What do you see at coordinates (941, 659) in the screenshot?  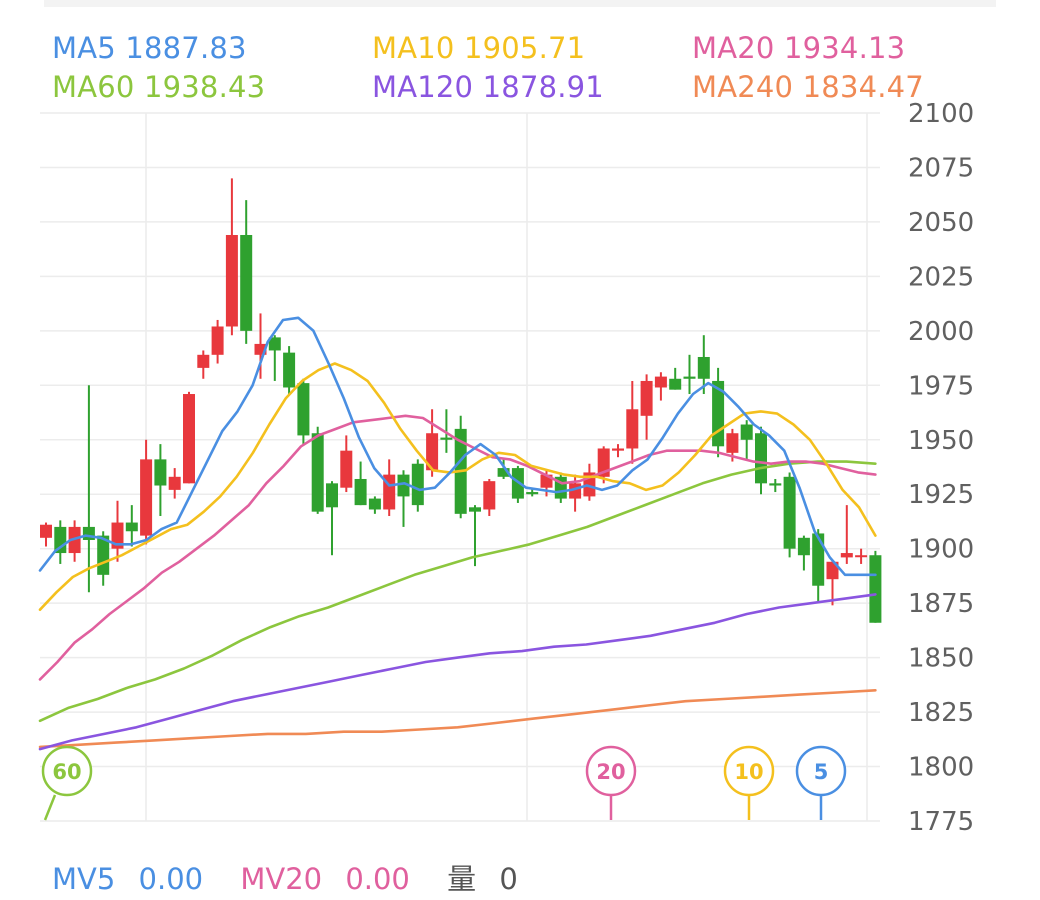 I see `y-tick-label: 1850` at bounding box center [941, 659].